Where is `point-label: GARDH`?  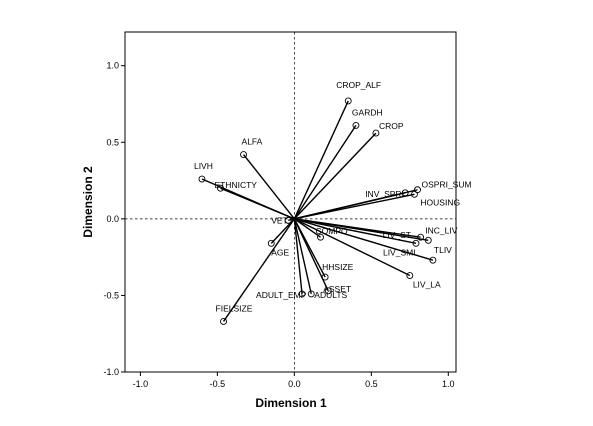 point-label: GARDH is located at coordinates (367, 112).